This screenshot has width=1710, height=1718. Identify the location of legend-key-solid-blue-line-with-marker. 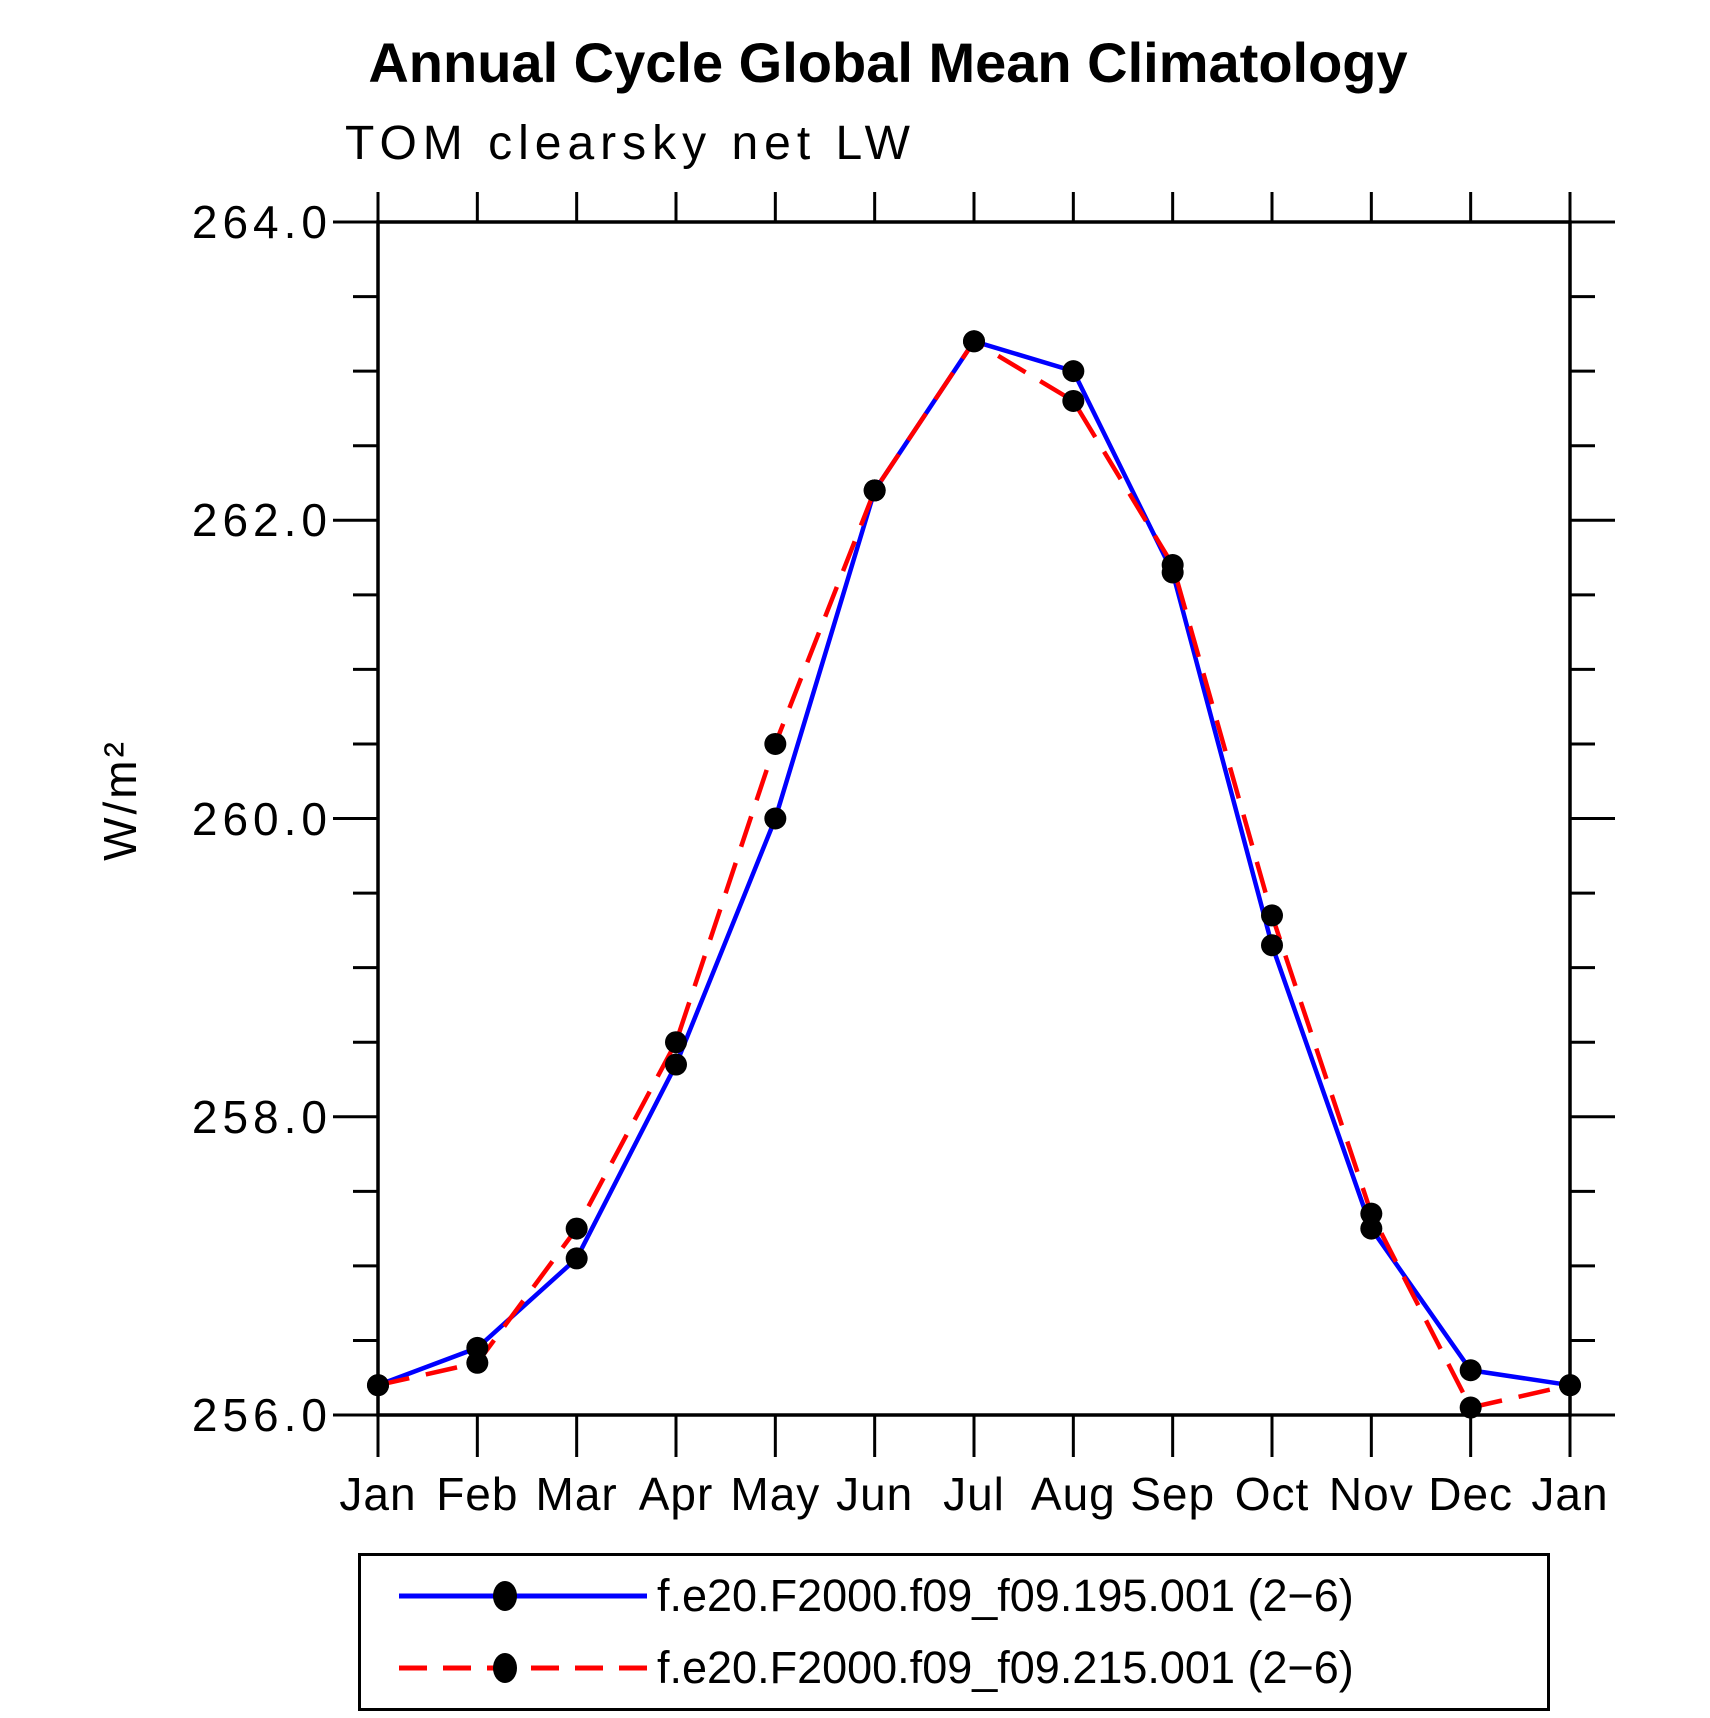
(523, 1596).